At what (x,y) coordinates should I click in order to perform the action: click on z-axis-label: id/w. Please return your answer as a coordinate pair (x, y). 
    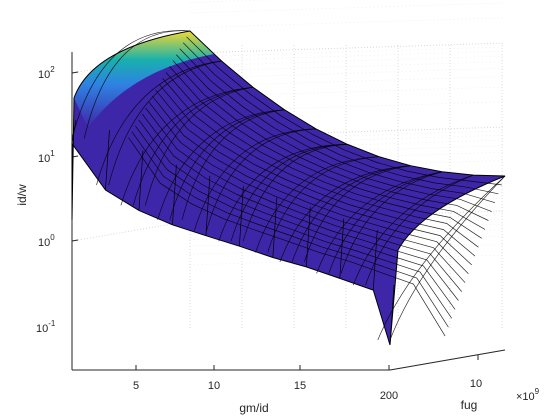
    Looking at the image, I should click on (22, 195).